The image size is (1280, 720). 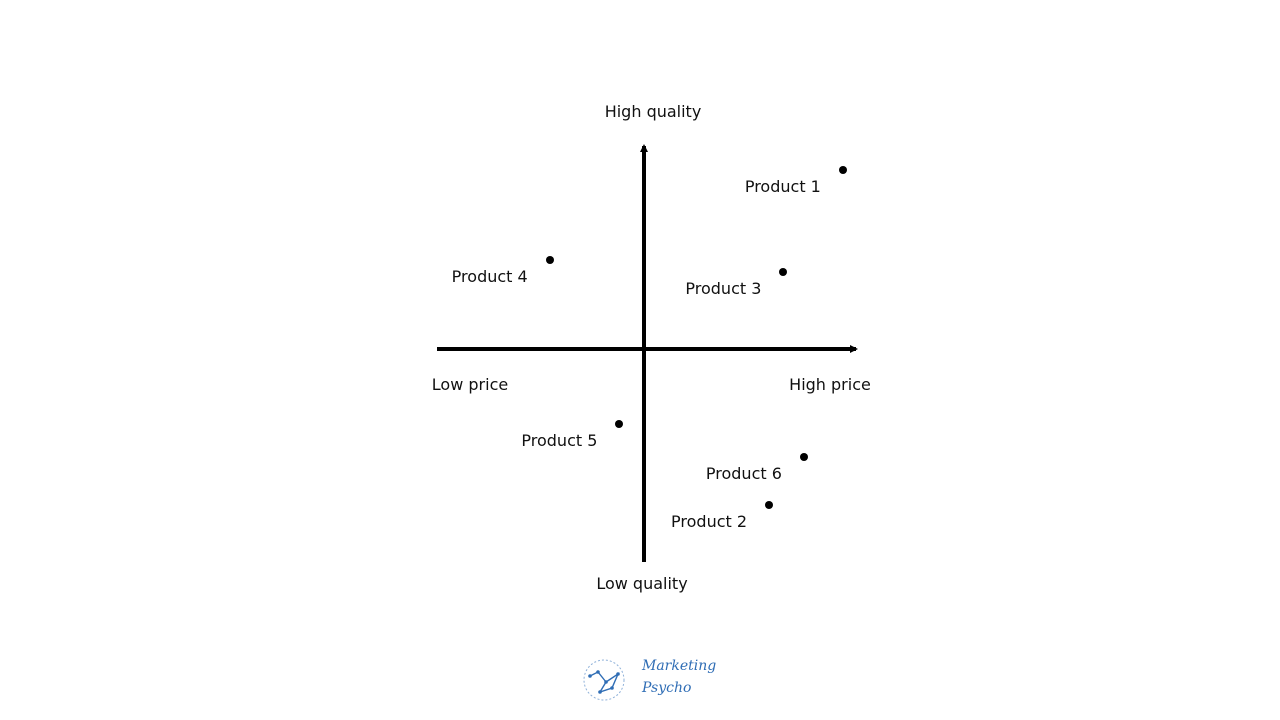 What do you see at coordinates (743, 473) in the screenshot?
I see `product-label: Product 6` at bounding box center [743, 473].